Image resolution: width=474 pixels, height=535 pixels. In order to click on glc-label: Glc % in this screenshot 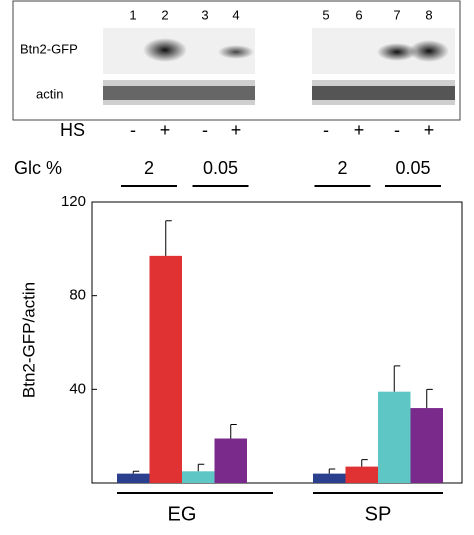, I will do `click(38, 168)`.